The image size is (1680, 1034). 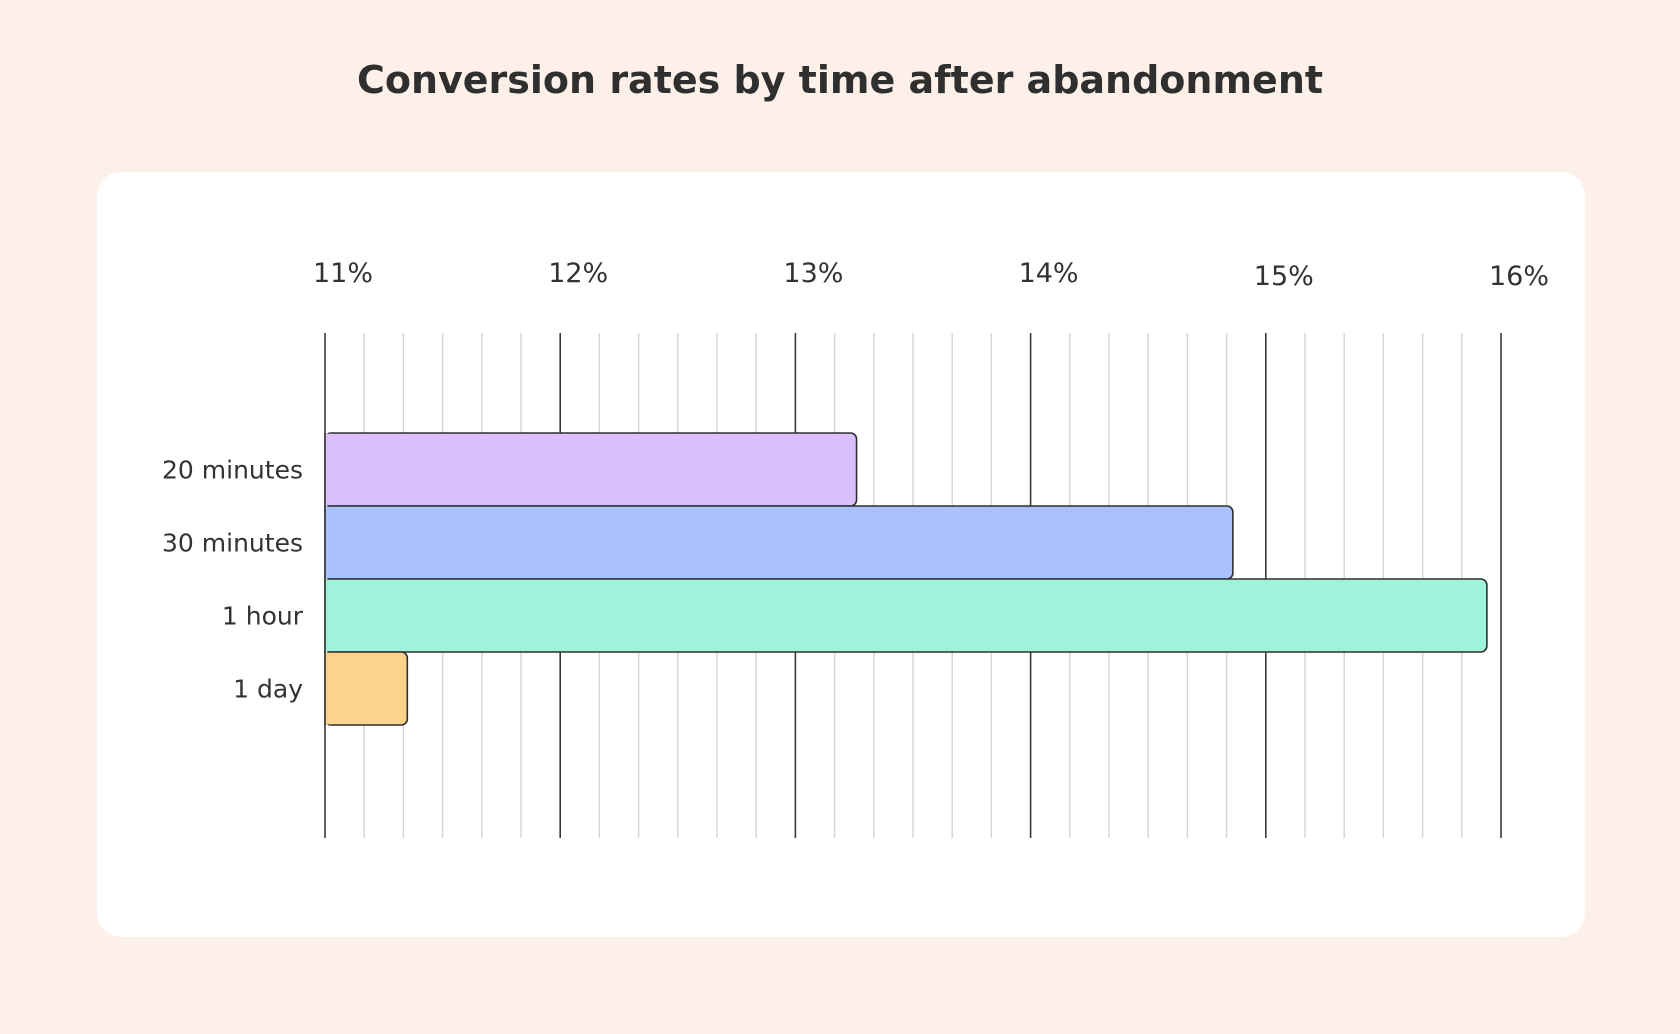 What do you see at coordinates (578, 273) in the screenshot?
I see `x-tick-label: 12%` at bounding box center [578, 273].